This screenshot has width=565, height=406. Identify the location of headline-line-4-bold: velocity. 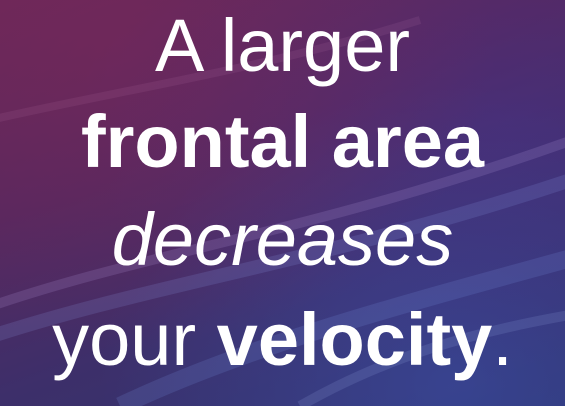
(354, 339).